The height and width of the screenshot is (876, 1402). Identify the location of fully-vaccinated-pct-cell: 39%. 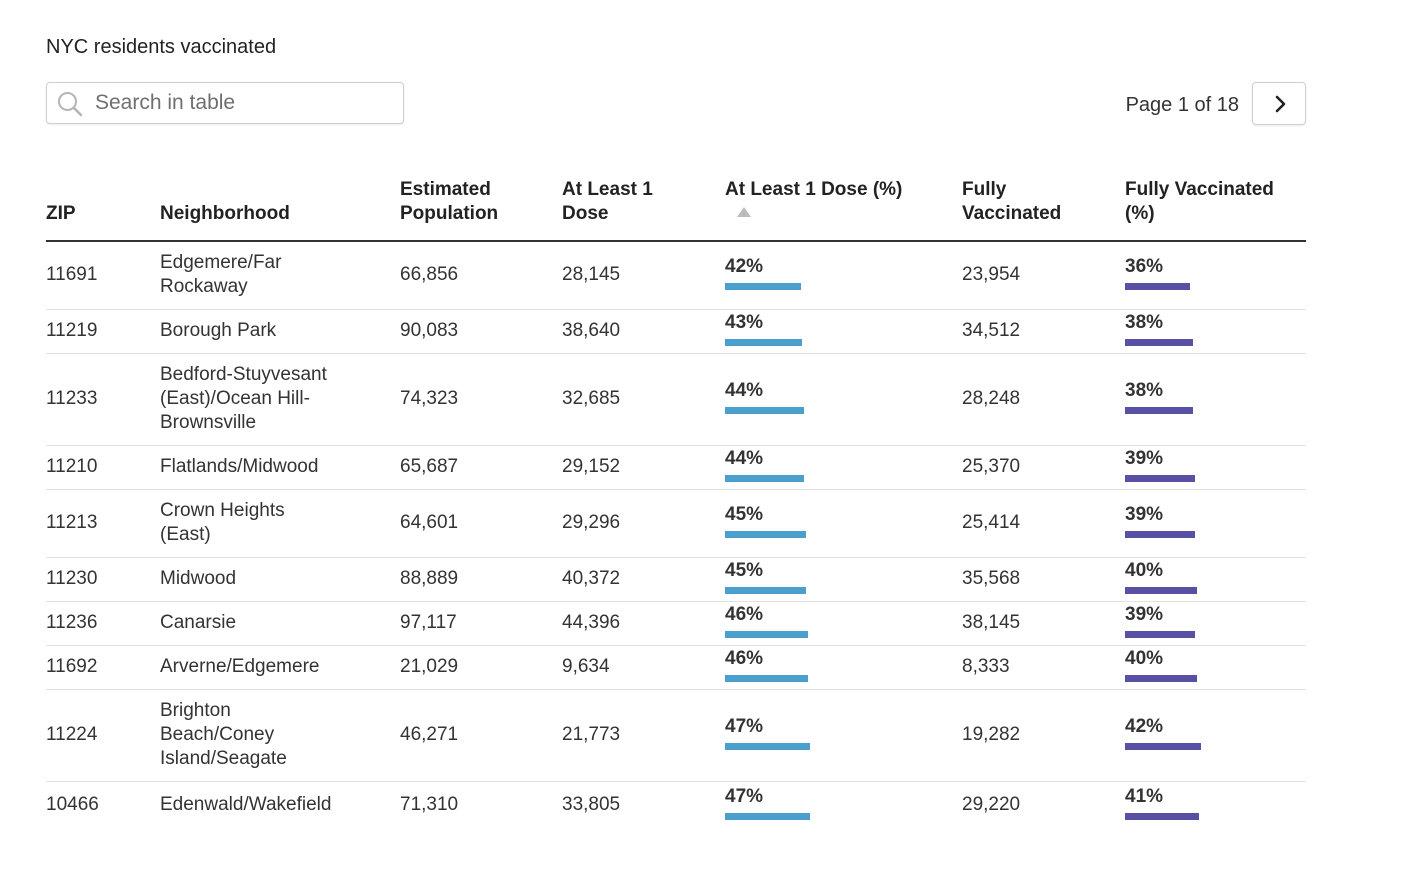
(1215, 523).